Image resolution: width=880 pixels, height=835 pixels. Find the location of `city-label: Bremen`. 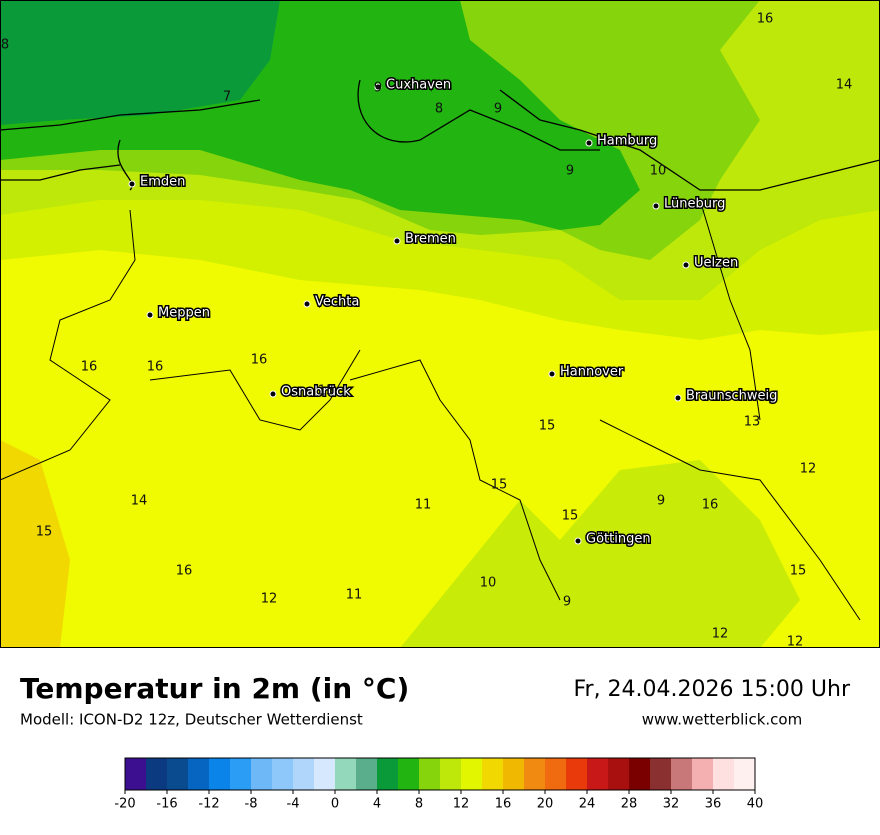

city-label: Bremen is located at coordinates (430, 239).